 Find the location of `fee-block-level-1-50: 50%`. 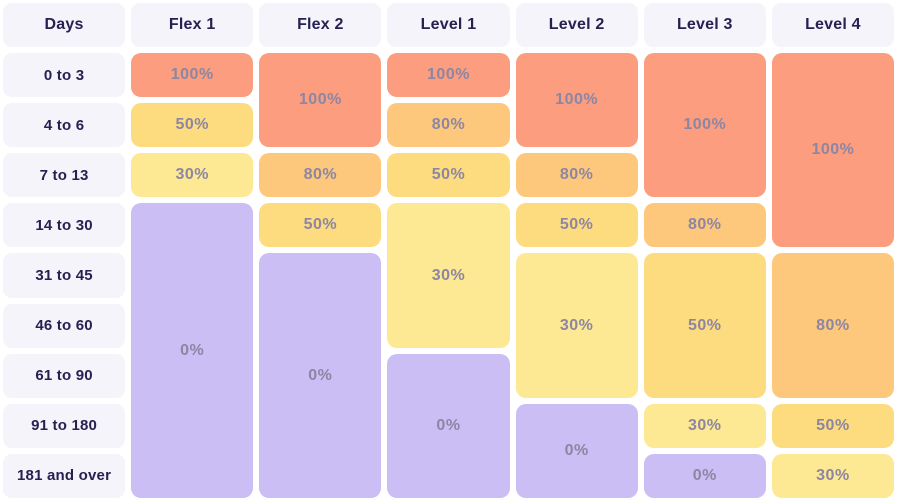

fee-block-level-1-50: 50% is located at coordinates (448, 175).